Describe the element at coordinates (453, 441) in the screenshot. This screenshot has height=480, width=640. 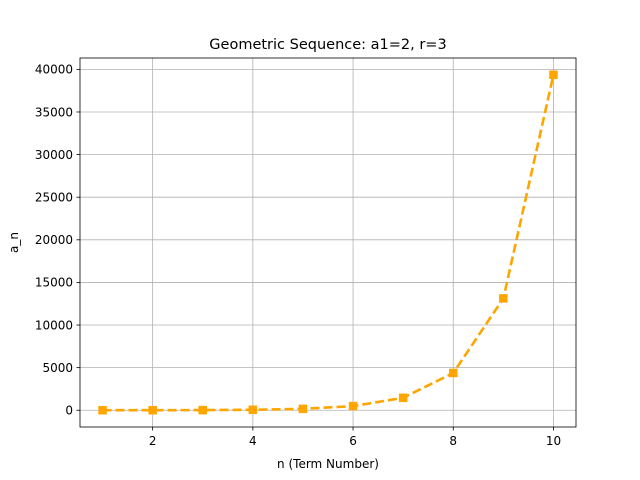
I see `x-tick-label: 8` at that location.